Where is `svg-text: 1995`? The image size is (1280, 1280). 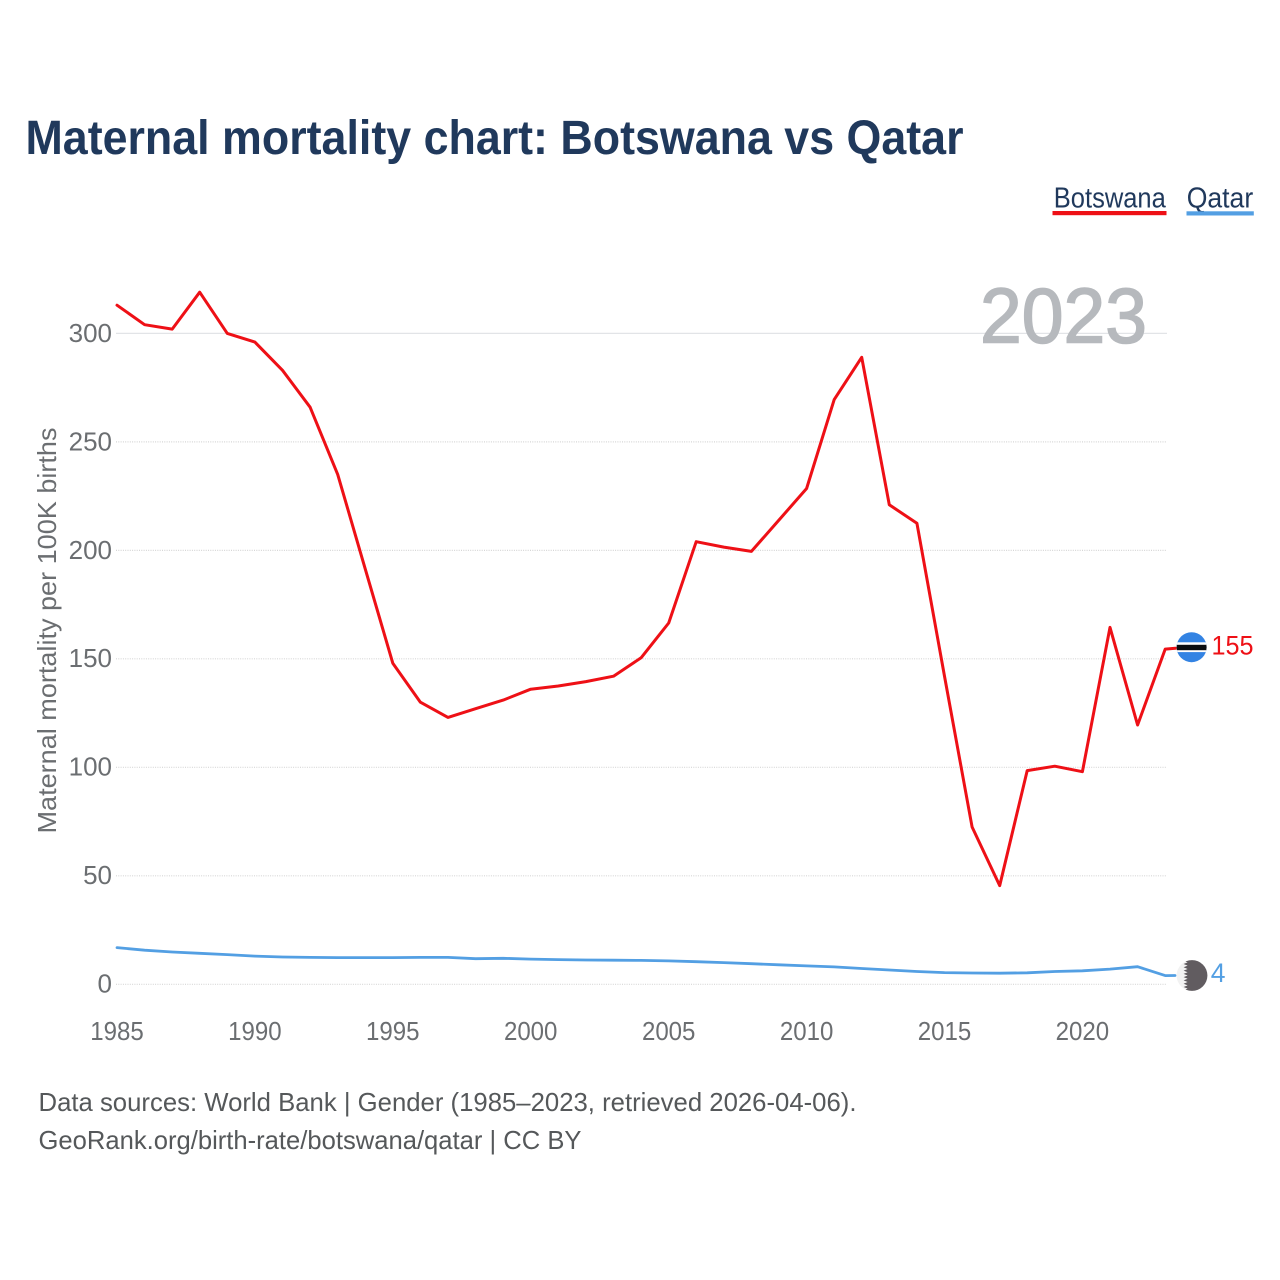
svg-text: 1995 is located at coordinates (393, 1031).